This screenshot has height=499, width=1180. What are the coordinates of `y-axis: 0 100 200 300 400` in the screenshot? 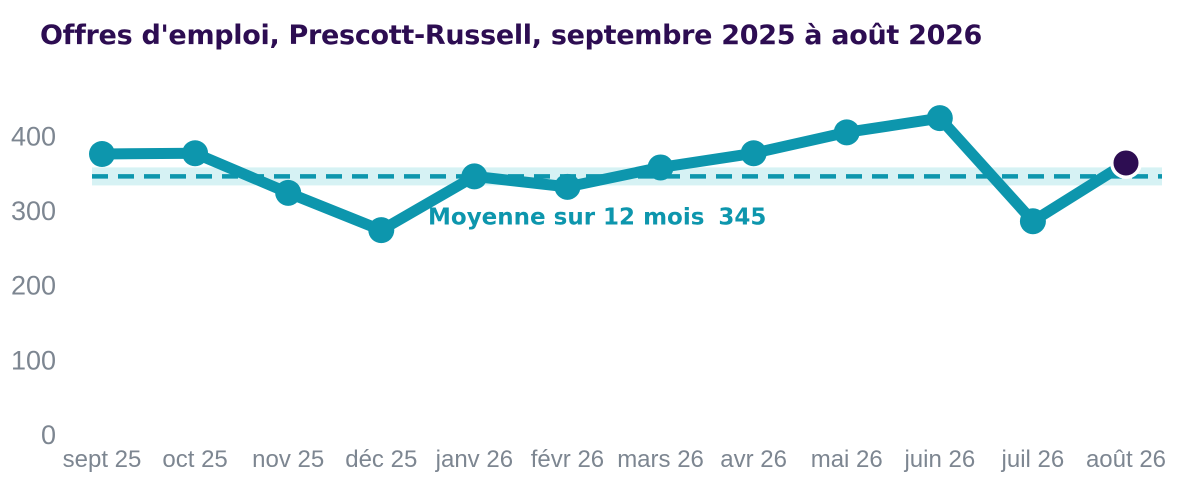 It's located at (33, 285).